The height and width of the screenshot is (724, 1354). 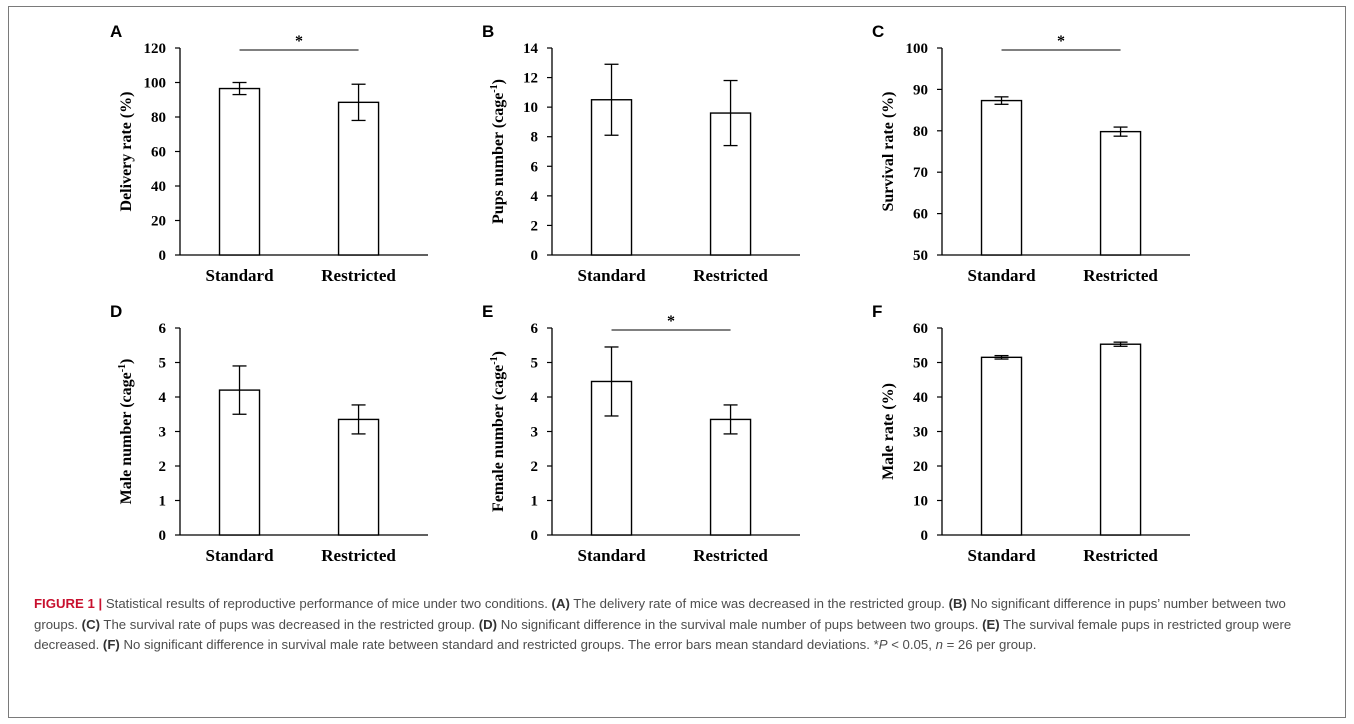 What do you see at coordinates (498, 151) in the screenshot?
I see `y-axis-title: Pups number (cage-1)` at bounding box center [498, 151].